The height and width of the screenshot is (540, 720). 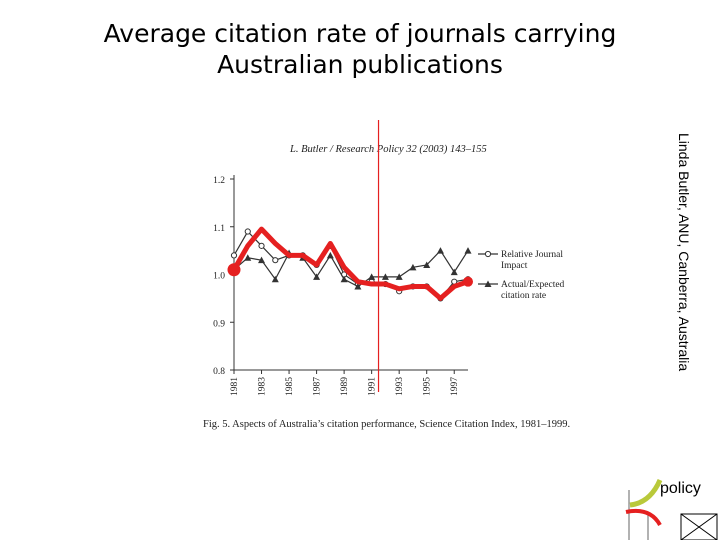 I want to click on x-tick-label: 1983, so click(x=263, y=386).